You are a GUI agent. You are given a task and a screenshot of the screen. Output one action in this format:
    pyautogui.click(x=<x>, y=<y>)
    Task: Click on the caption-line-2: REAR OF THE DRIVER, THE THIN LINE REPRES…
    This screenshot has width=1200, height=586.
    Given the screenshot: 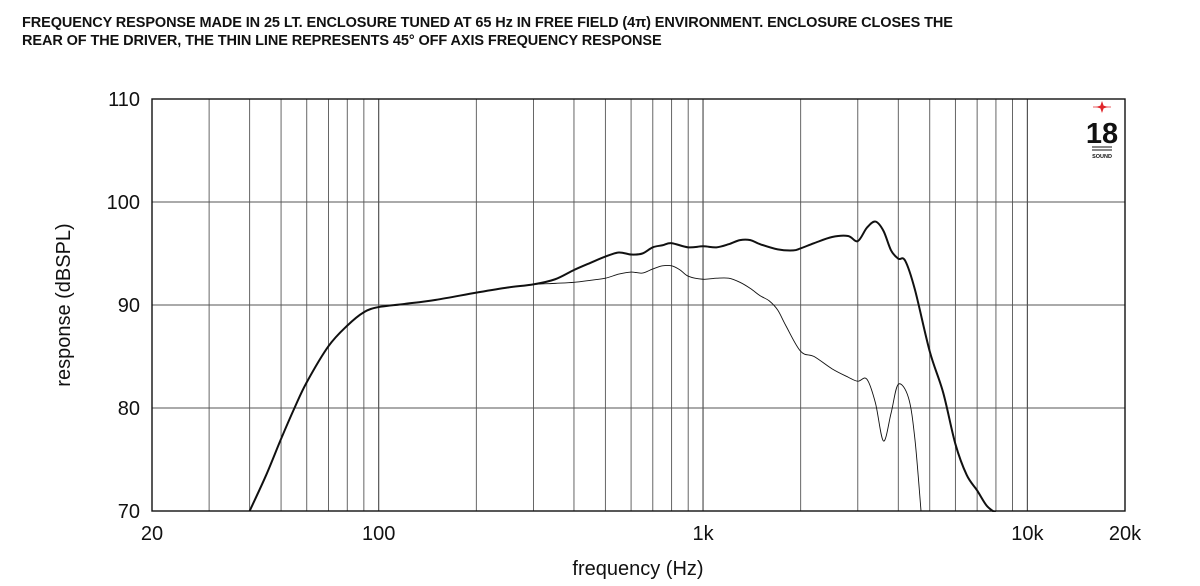 What is the action you would take?
    pyautogui.click(x=342, y=41)
    